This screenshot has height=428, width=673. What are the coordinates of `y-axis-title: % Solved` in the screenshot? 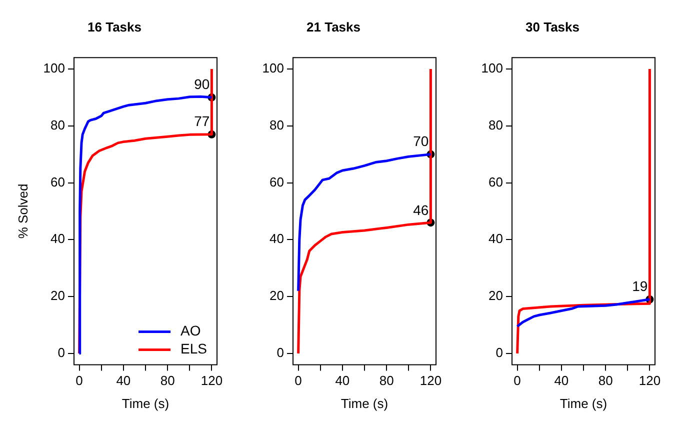 It's located at (22, 211).